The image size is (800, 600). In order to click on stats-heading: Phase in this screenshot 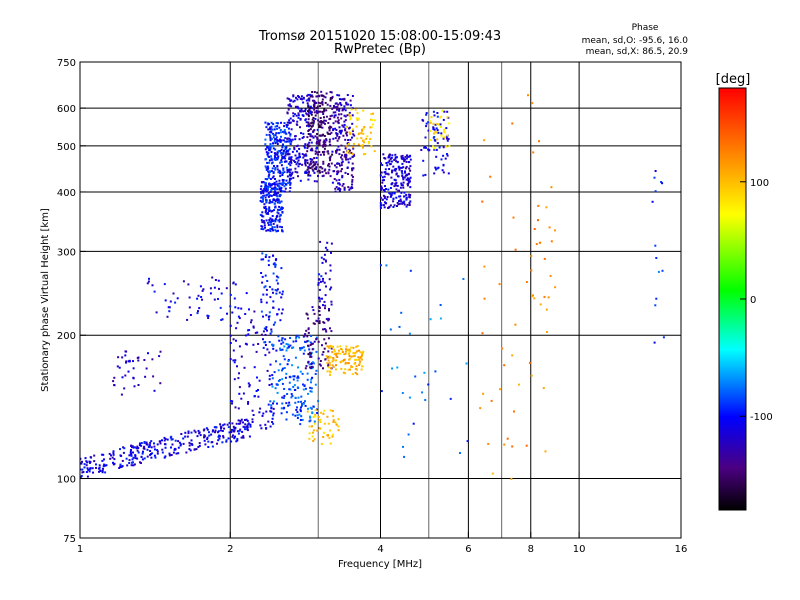, I will do `click(645, 28)`.